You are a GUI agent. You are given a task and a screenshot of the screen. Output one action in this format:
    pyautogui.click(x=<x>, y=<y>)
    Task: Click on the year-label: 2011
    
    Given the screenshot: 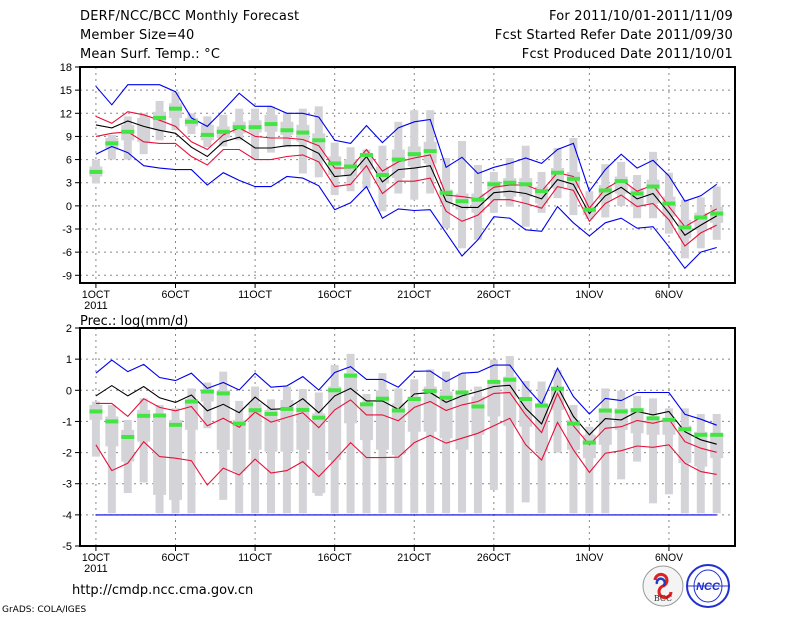 What is the action you would take?
    pyautogui.click(x=96, y=306)
    